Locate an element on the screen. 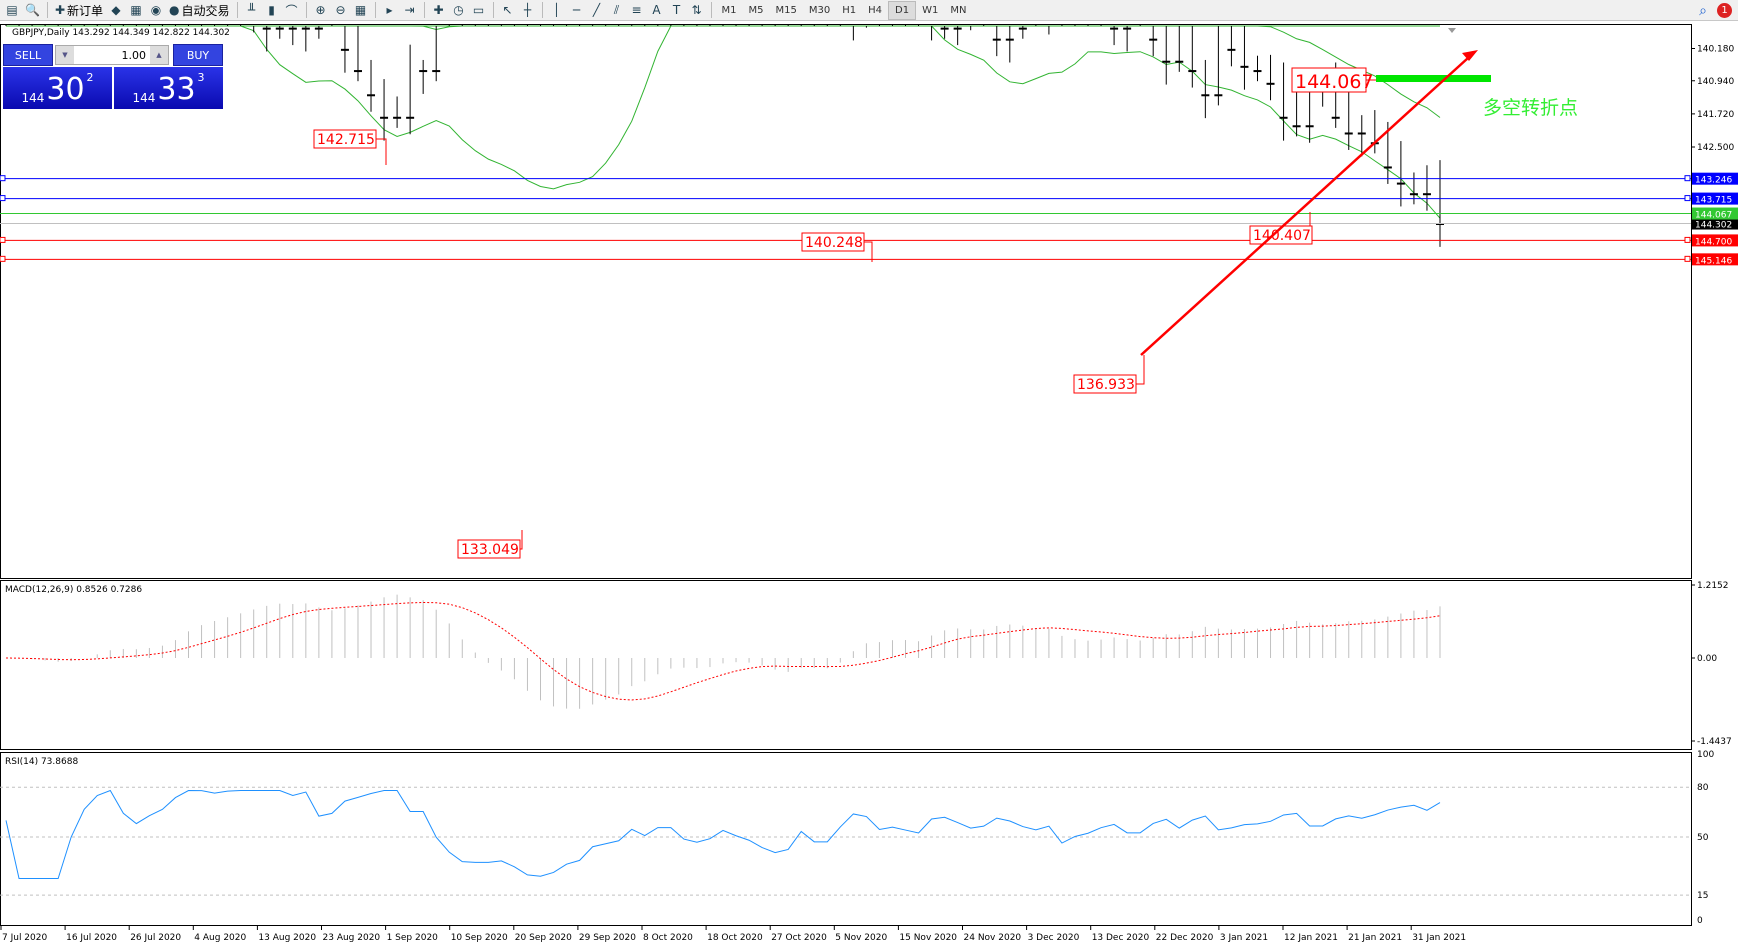 The height and width of the screenshot is (945, 1738). line-chart-button: ⌒ is located at coordinates (292, 10).